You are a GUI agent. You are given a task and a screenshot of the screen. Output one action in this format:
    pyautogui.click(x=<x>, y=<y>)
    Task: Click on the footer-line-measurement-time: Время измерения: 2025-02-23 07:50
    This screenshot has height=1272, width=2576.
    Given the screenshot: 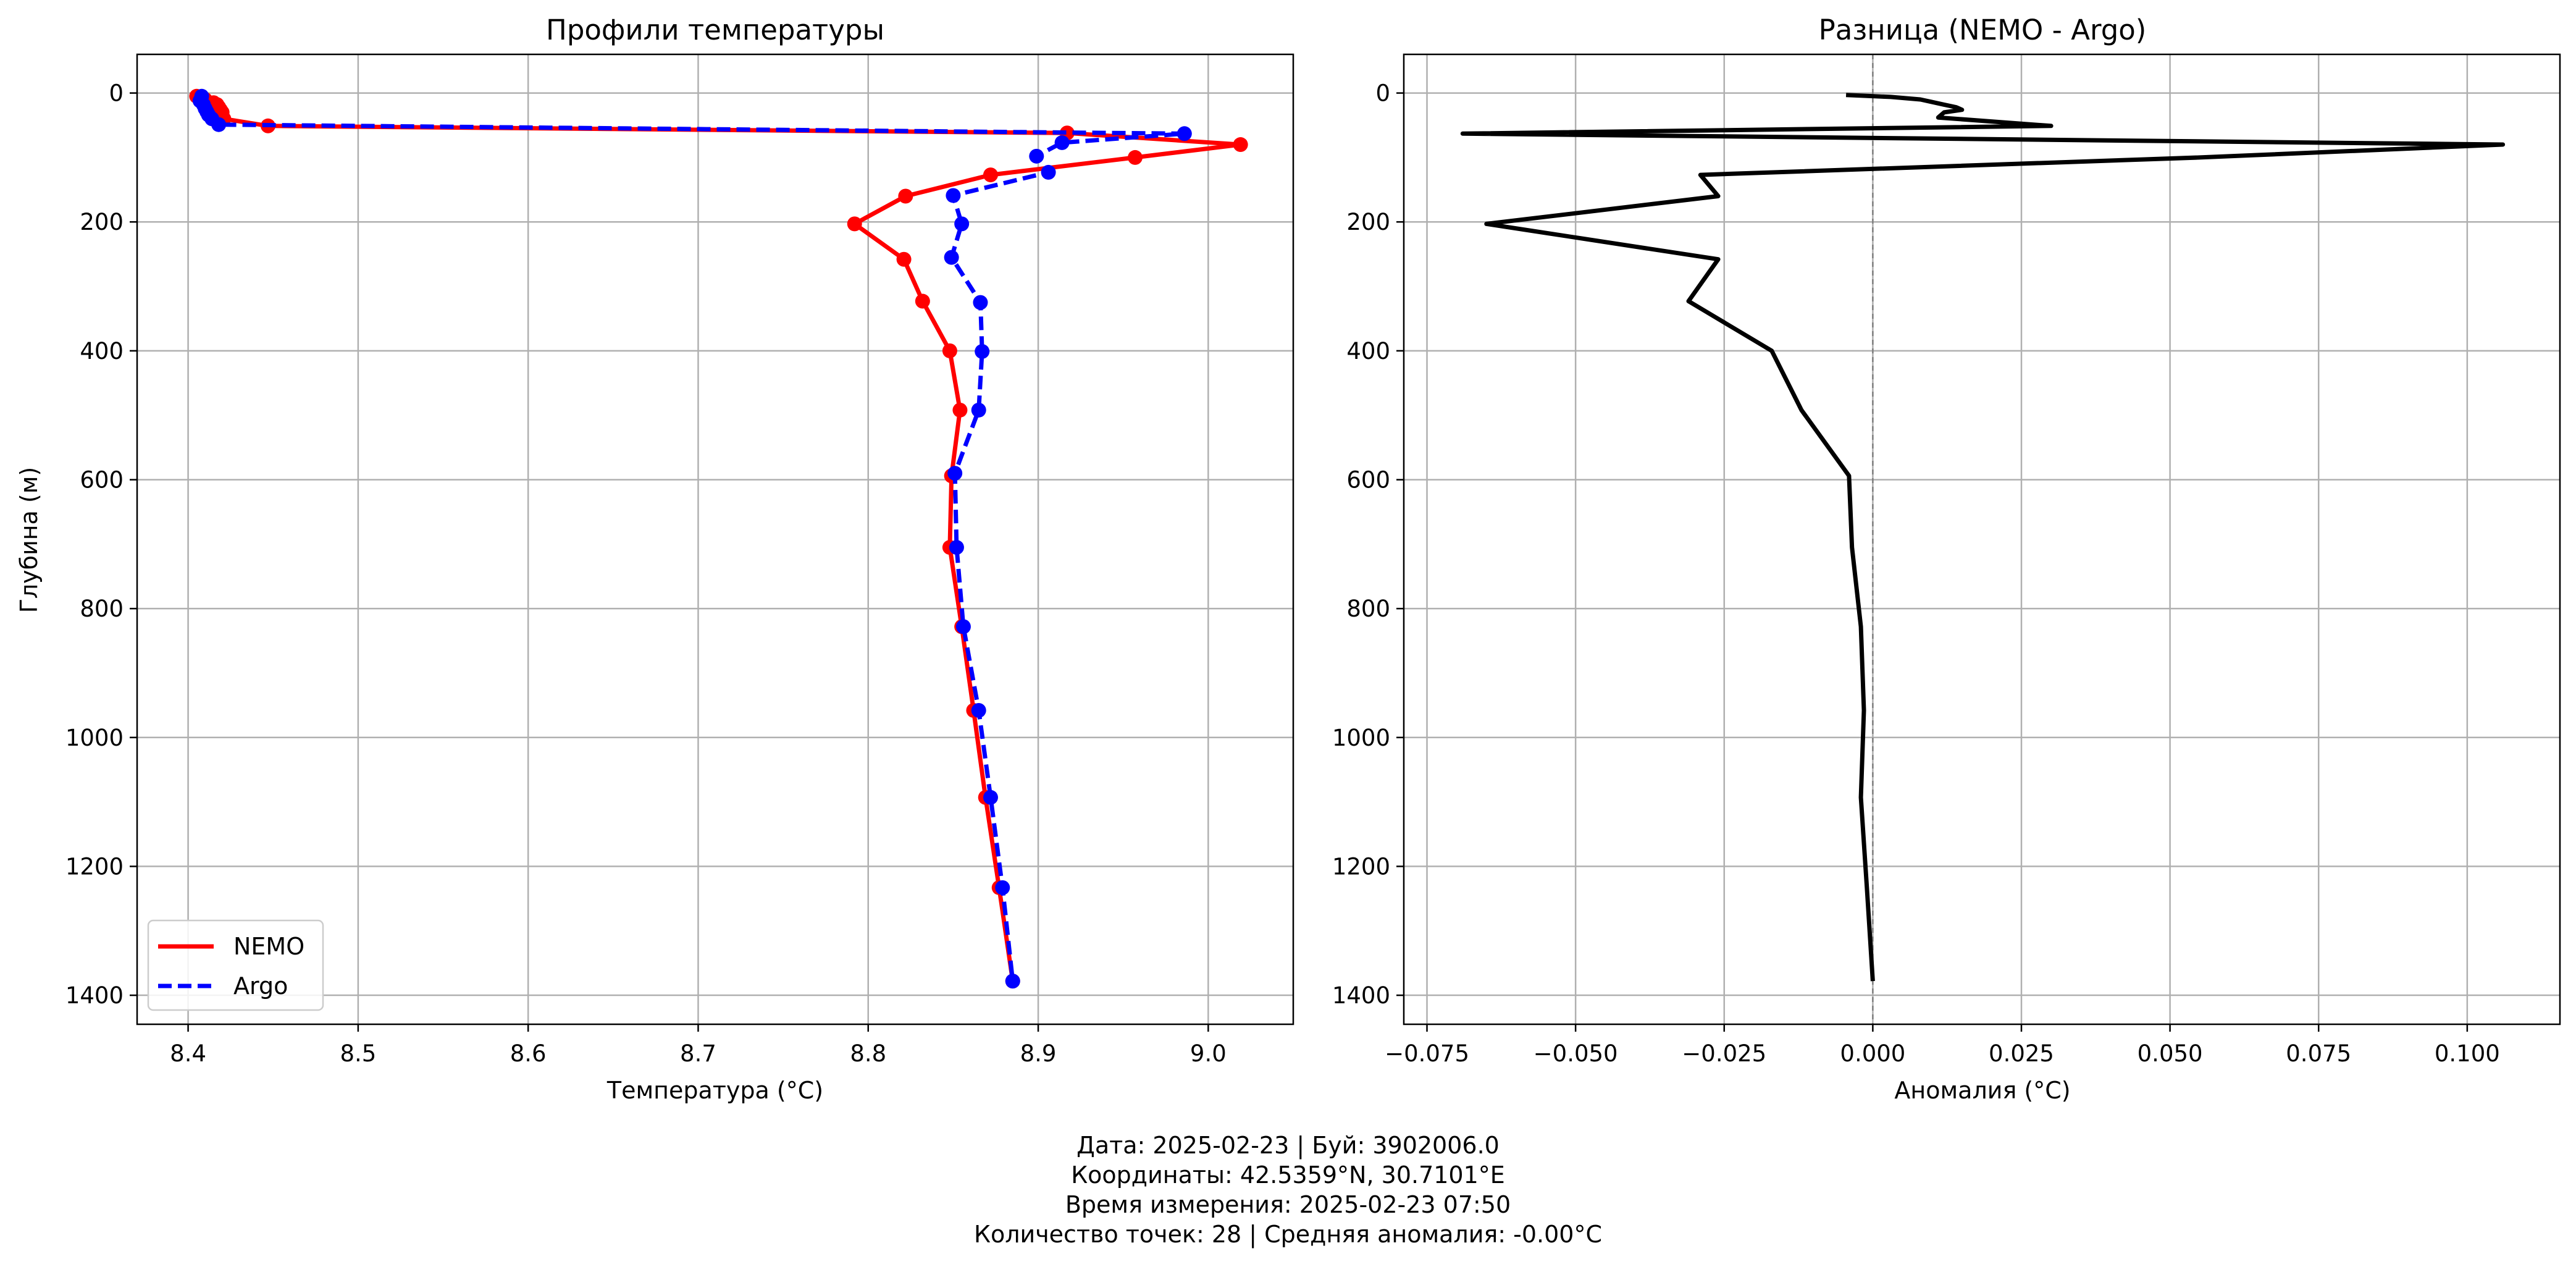 What is the action you would take?
    pyautogui.click(x=1288, y=1204)
    